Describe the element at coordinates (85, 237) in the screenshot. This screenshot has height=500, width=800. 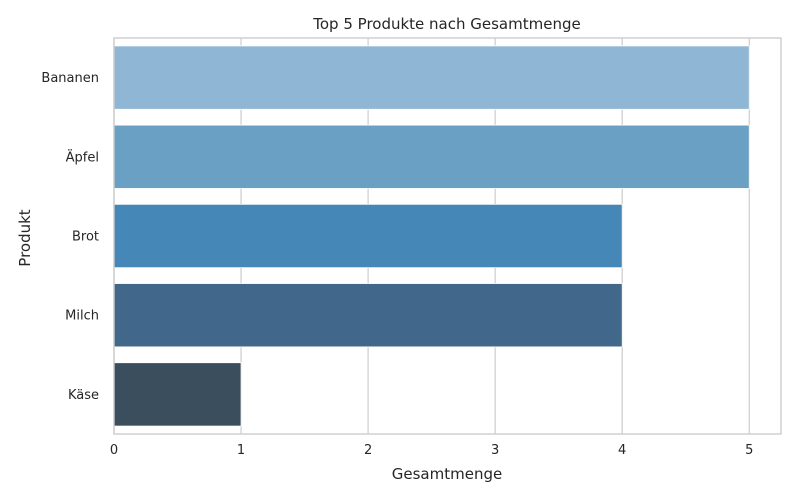
I see `y-tick-label: Brot` at that location.